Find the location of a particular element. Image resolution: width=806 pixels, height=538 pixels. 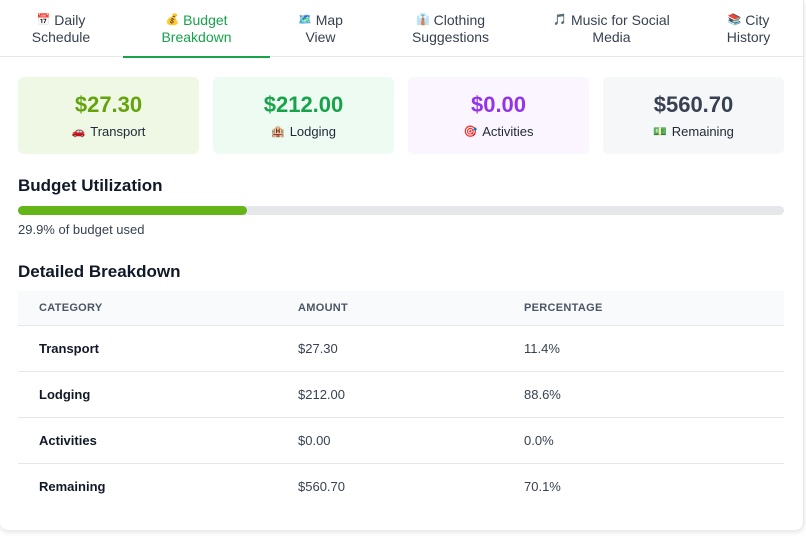

music-note-icon: 🎵 is located at coordinates (560, 19).